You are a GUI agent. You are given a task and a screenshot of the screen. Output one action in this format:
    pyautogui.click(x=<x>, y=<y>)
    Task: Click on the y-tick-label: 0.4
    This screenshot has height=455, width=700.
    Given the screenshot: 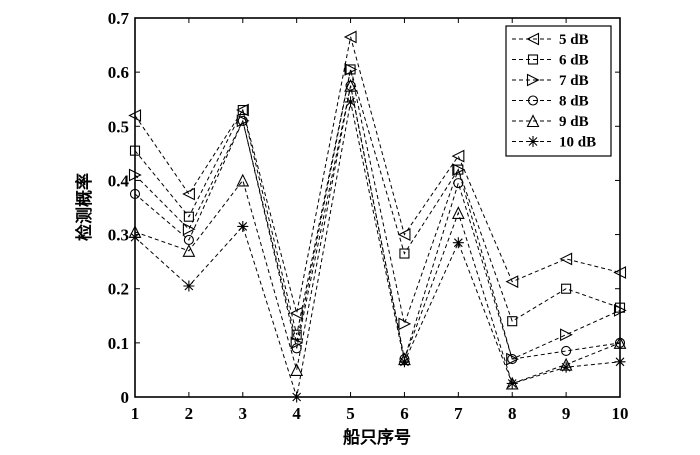 What is the action you would take?
    pyautogui.click(x=119, y=180)
    